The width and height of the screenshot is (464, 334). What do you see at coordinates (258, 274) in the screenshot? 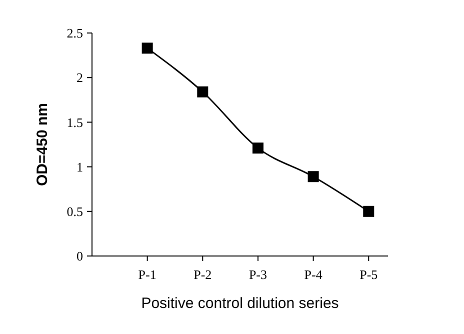
I see `x-tick-label: P-3` at bounding box center [258, 274].